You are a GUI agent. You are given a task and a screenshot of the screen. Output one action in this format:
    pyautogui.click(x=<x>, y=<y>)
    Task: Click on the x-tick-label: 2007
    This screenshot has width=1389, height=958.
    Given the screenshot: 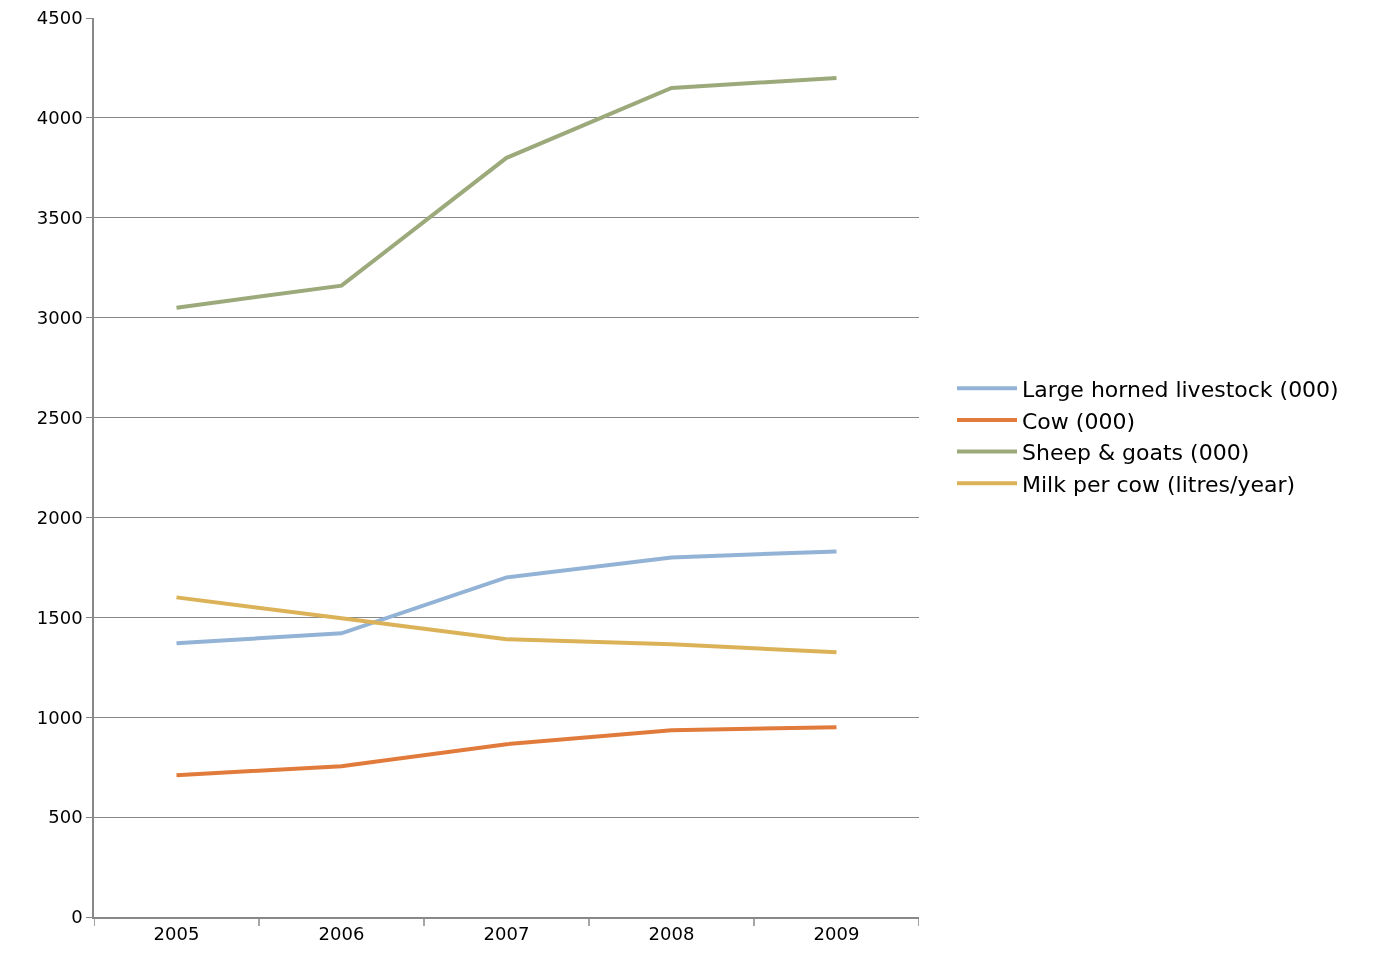 What is the action you would take?
    pyautogui.click(x=506, y=934)
    